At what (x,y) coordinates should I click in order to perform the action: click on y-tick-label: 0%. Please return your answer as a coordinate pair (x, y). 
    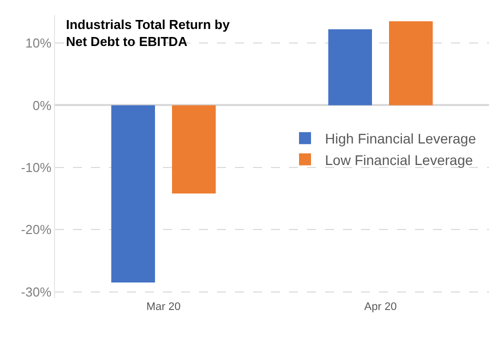
    Looking at the image, I should click on (42, 105).